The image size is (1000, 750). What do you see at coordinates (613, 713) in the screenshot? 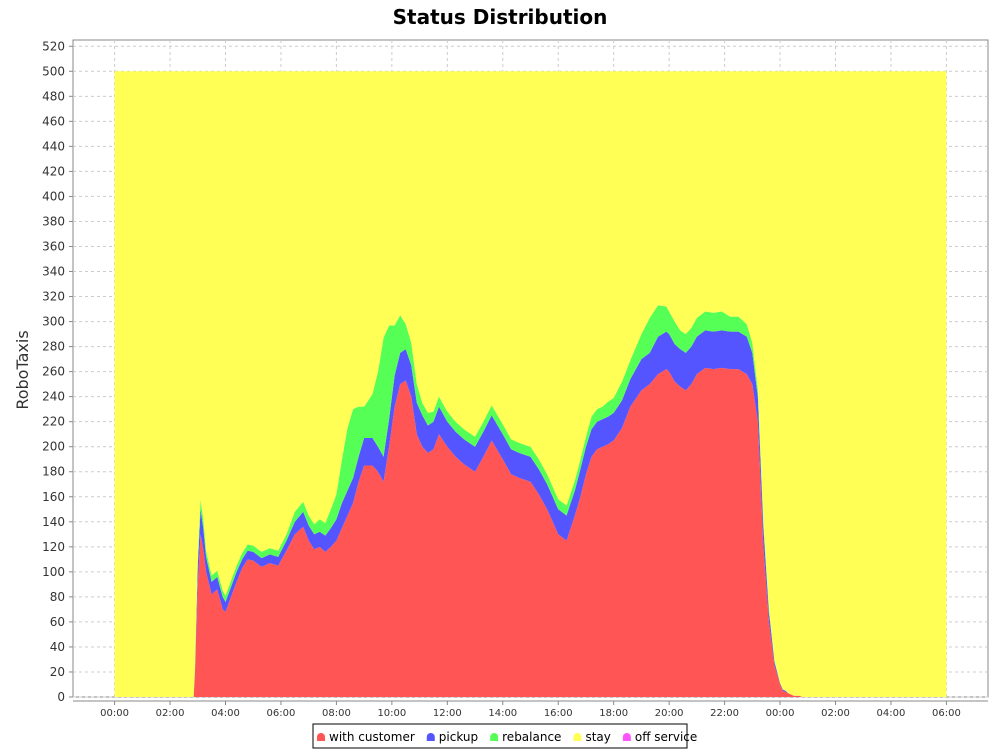
I see `x-tick-label: 18:00` at bounding box center [613, 713].